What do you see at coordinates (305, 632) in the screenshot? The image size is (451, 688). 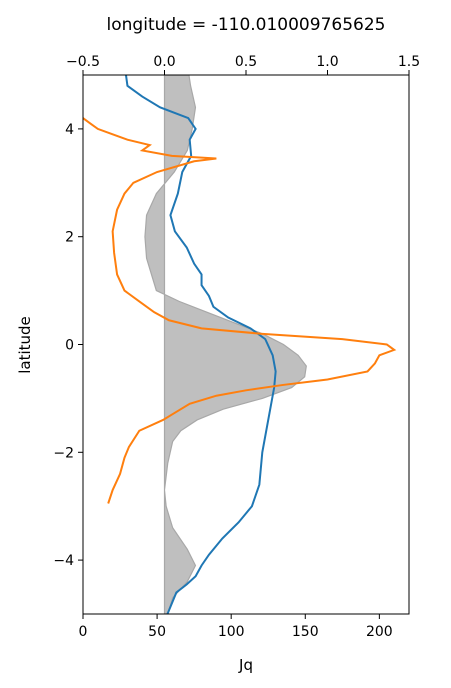 I see `x-tick-label: 150` at bounding box center [305, 632].